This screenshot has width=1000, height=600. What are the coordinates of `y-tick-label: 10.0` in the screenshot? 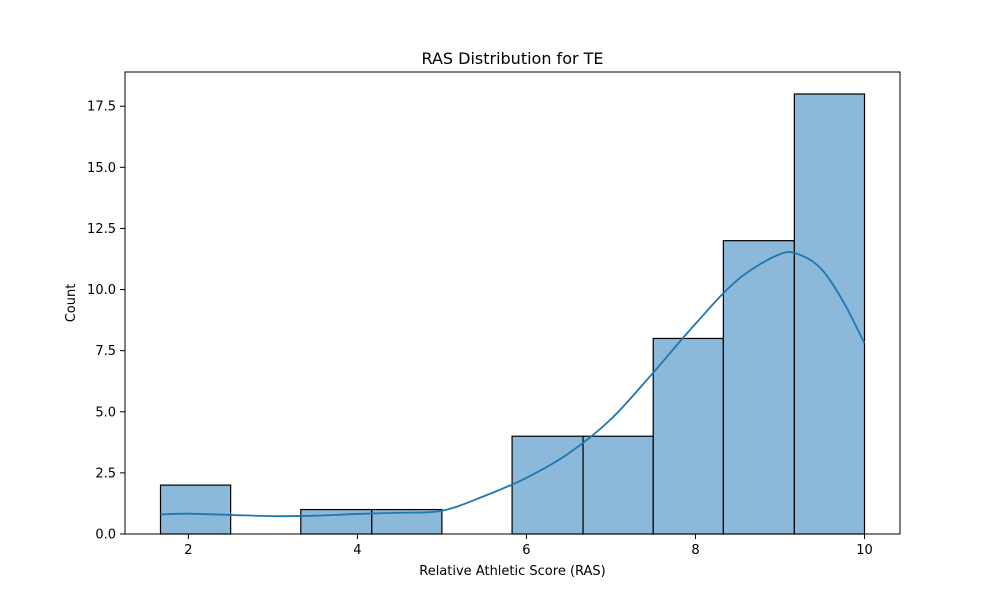 It's located at (101, 290).